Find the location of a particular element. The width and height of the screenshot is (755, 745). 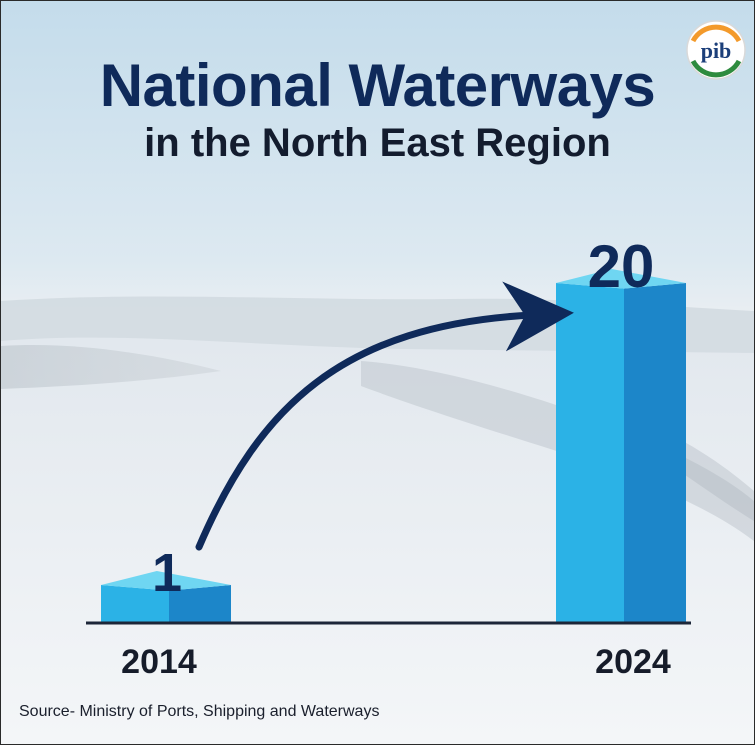

bar-front-2014 is located at coordinates (135, 604).